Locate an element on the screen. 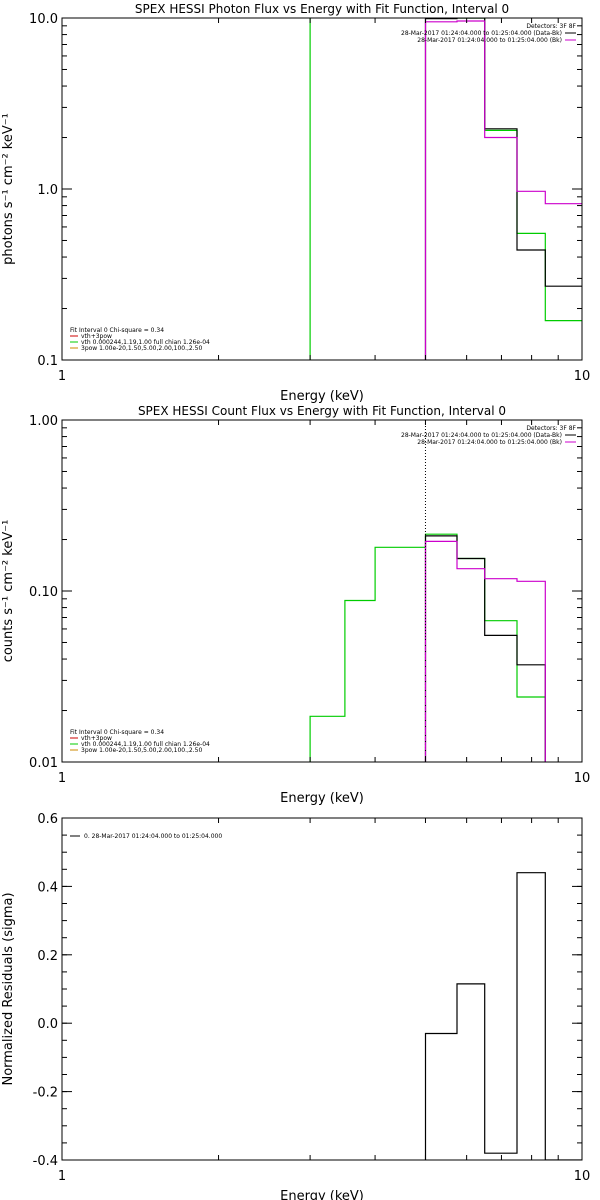 The image size is (600, 1200). y-tick-label: 0.4 is located at coordinates (47, 887).